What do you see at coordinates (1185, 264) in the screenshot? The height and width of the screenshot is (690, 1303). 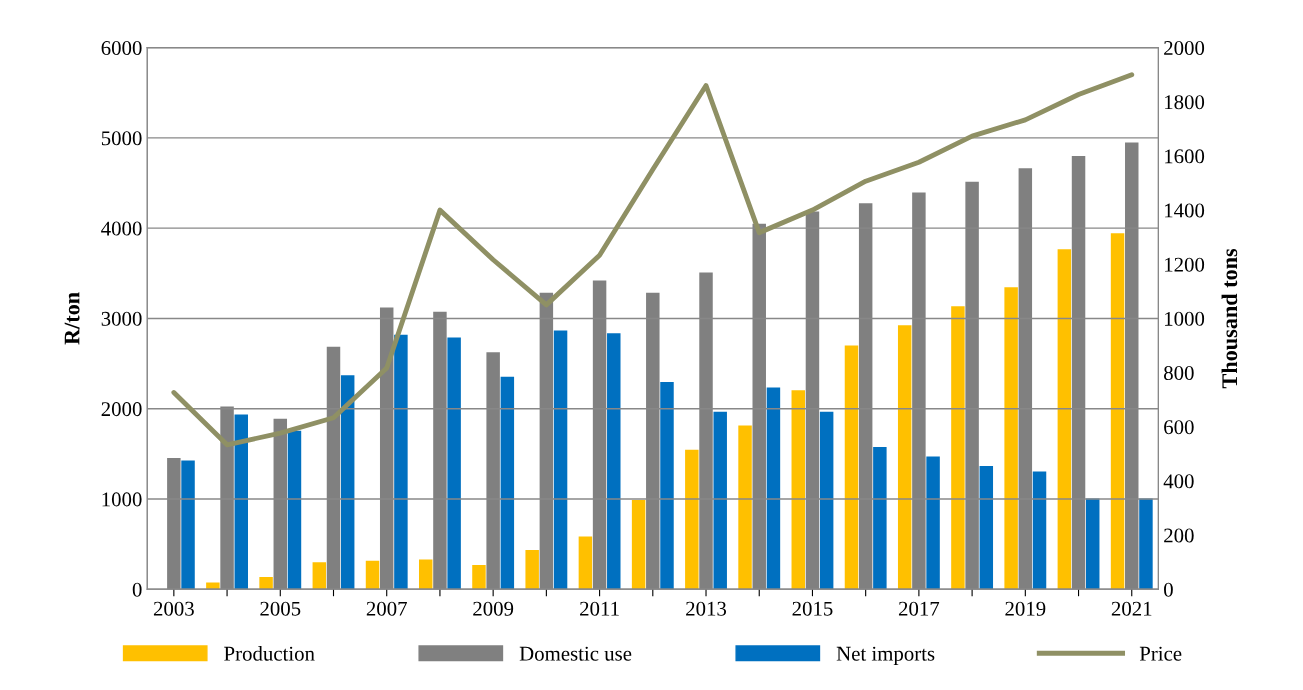 I see `y2-tick-label: 1200` at bounding box center [1185, 264].